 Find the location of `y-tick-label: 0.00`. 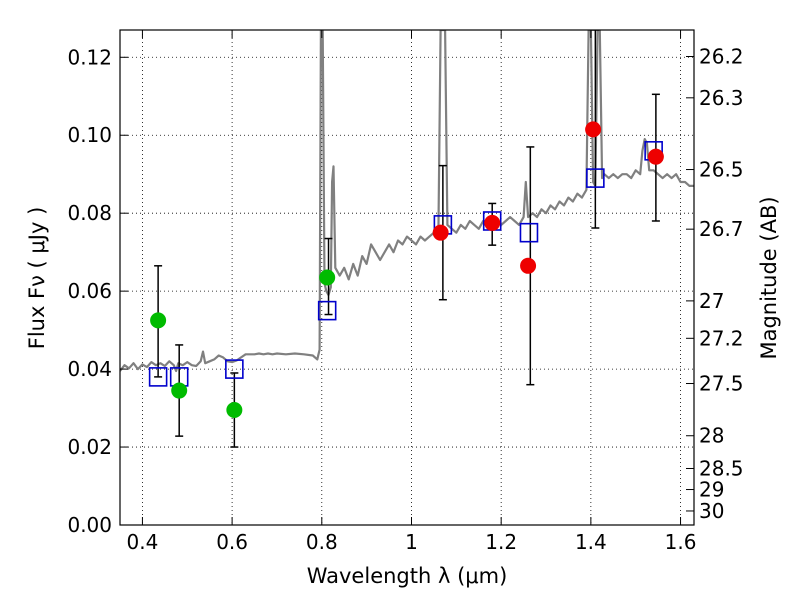

y-tick-label: 0.00 is located at coordinates (89, 525).